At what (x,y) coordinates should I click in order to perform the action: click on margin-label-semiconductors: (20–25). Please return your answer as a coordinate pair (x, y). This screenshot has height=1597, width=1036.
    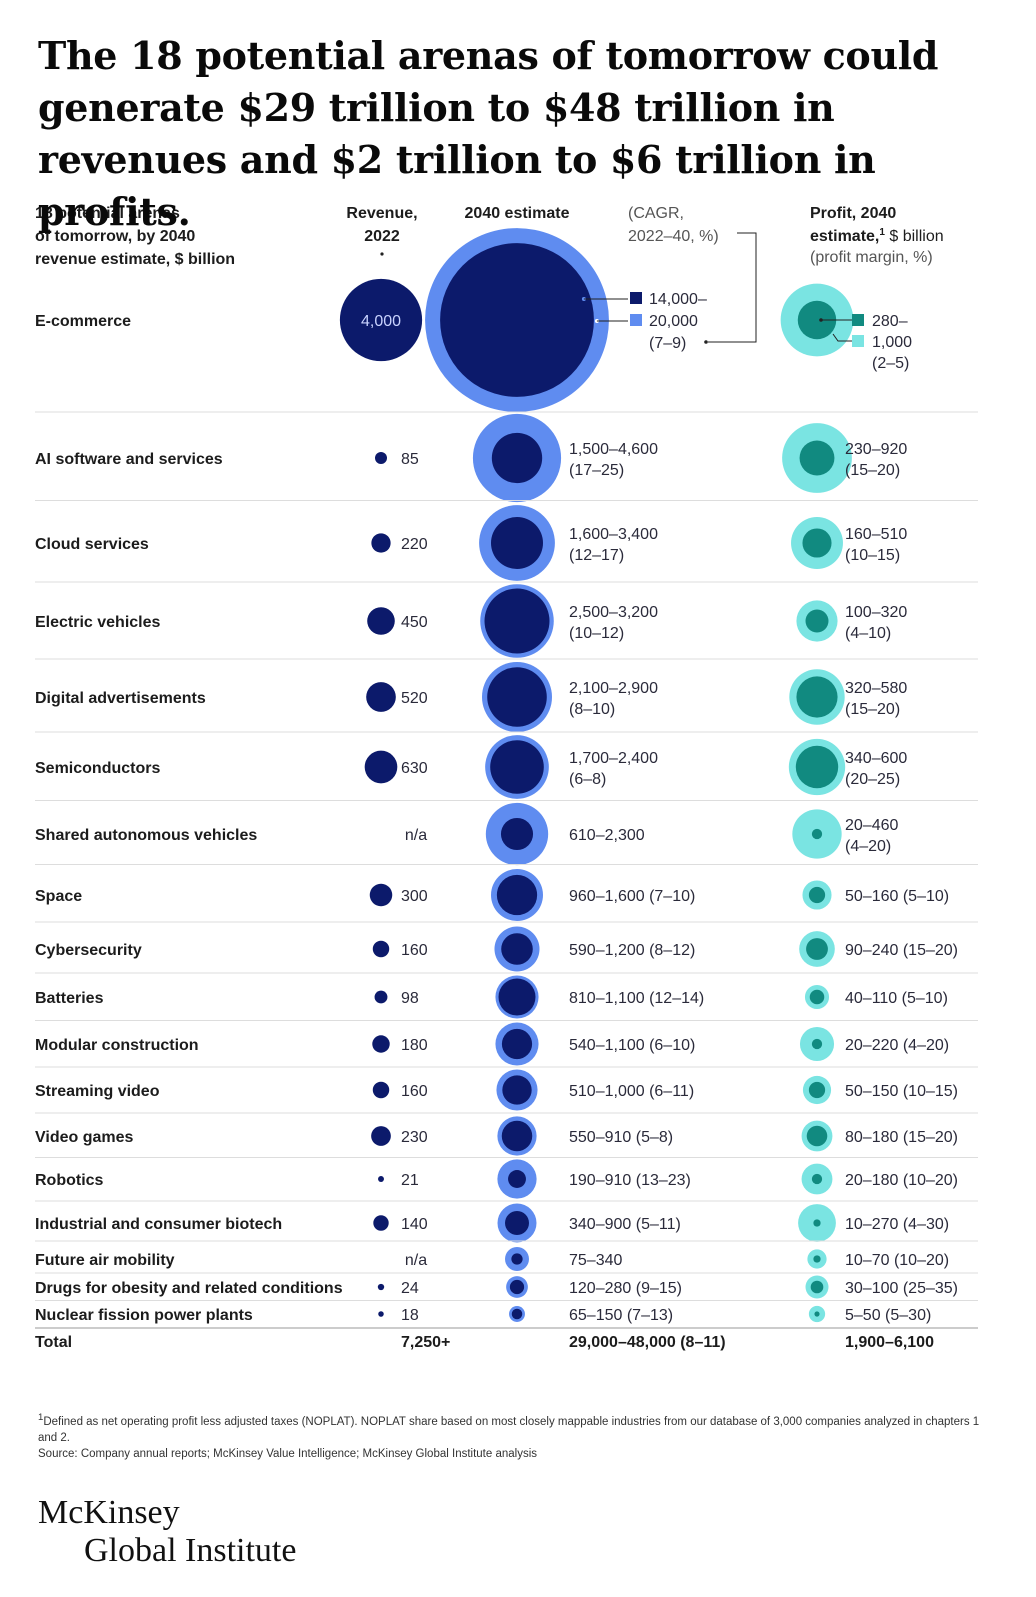
    Looking at the image, I should click on (872, 779).